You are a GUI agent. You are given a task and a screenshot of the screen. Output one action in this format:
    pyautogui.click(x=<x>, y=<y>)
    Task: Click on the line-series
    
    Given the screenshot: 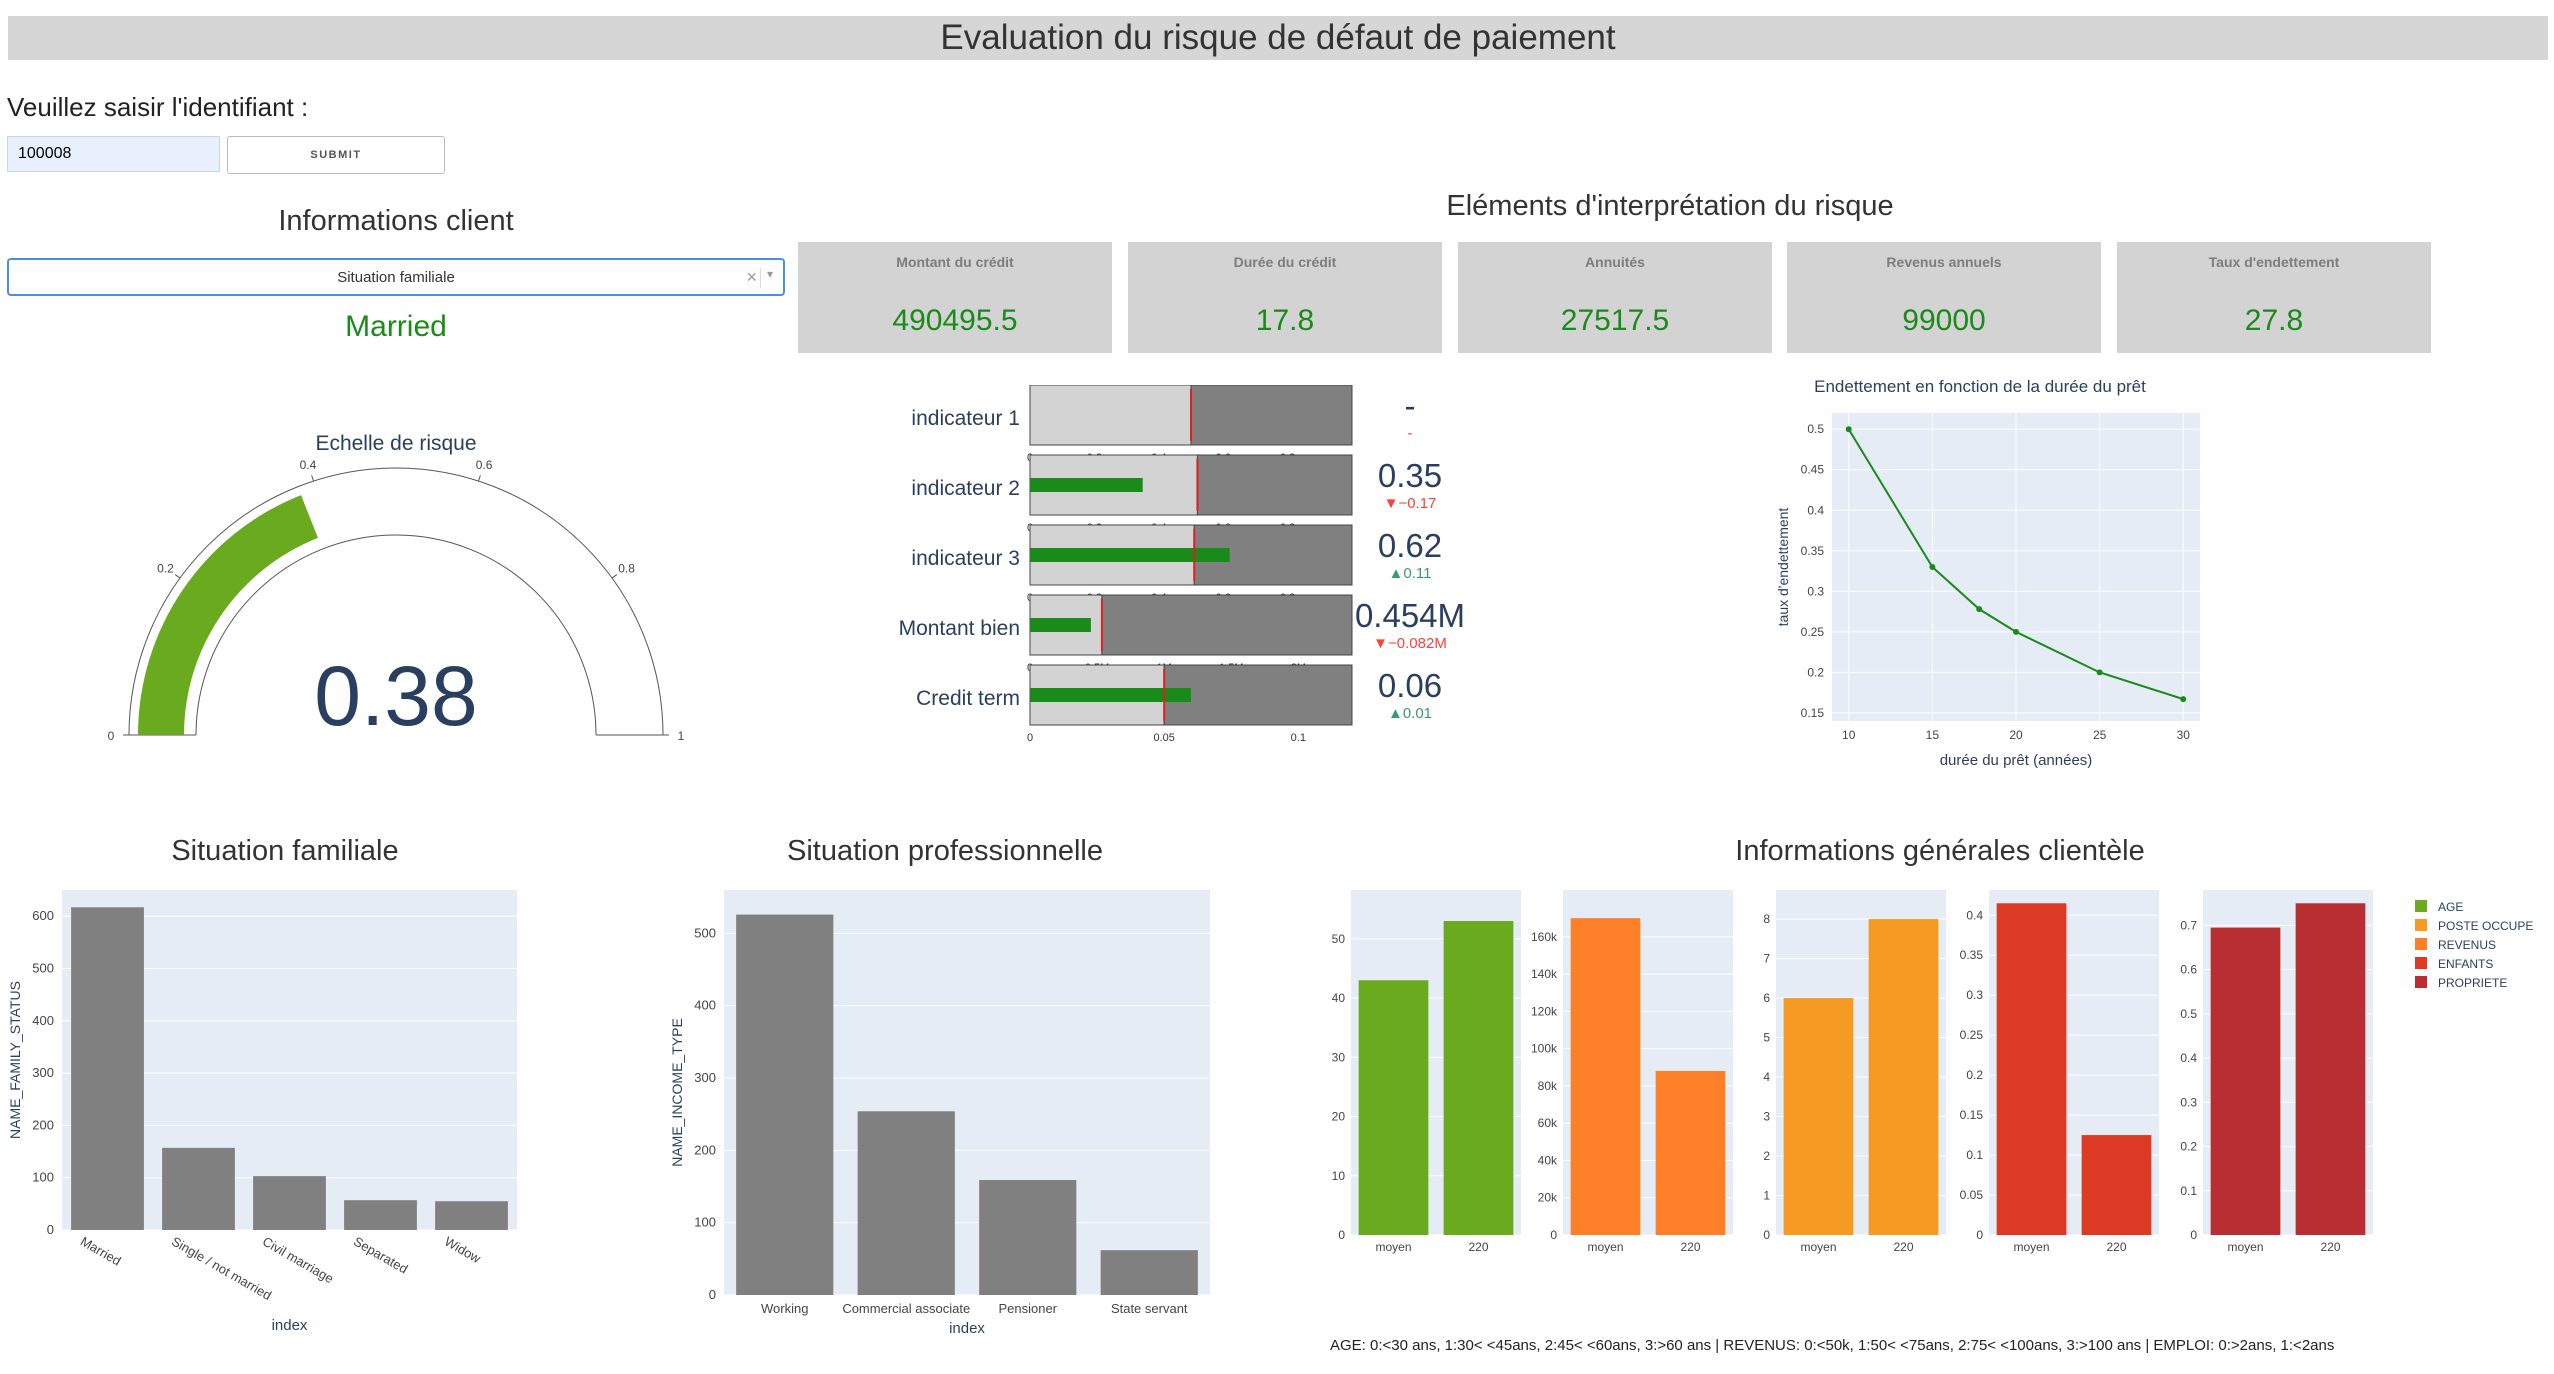 What is the action you would take?
    pyautogui.click(x=2015, y=564)
    